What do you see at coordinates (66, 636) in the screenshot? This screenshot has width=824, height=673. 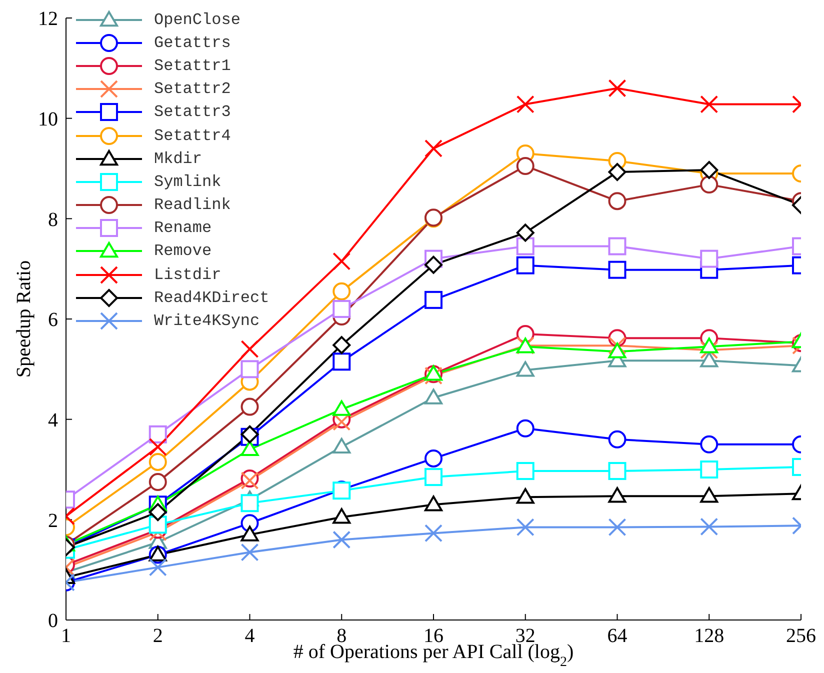 I see `x-tick-label: 1` at bounding box center [66, 636].